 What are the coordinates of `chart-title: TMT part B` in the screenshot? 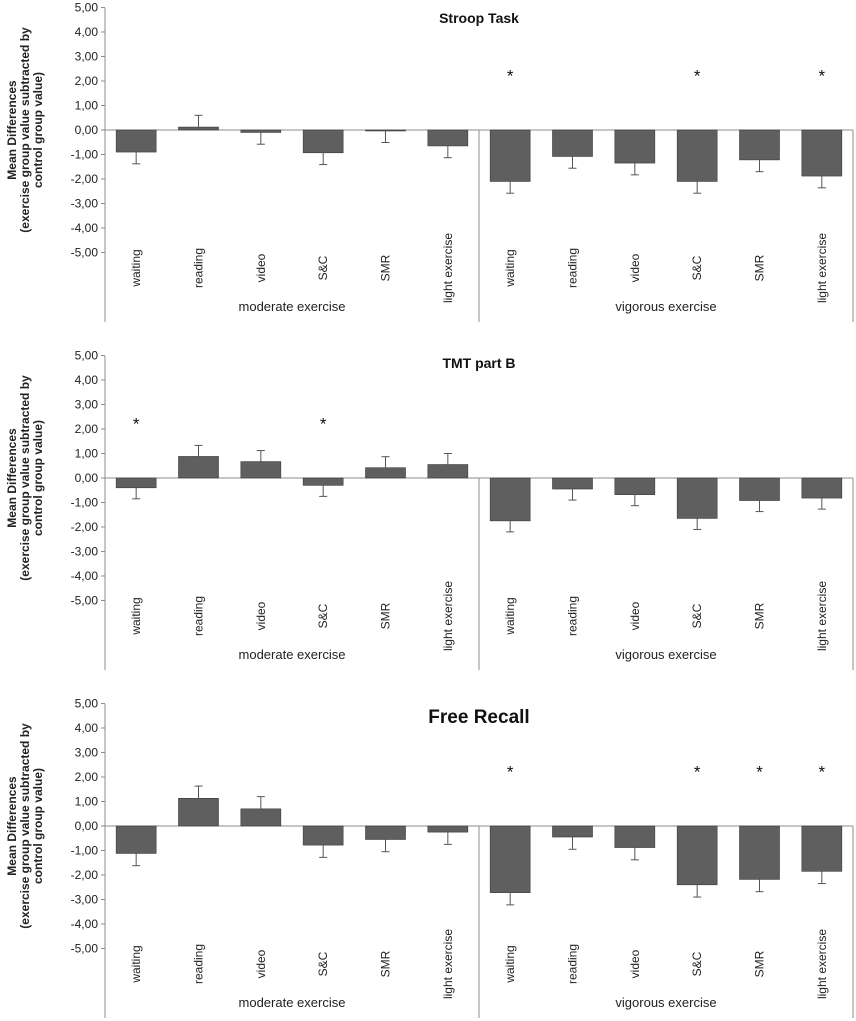 It's located at (478, 363).